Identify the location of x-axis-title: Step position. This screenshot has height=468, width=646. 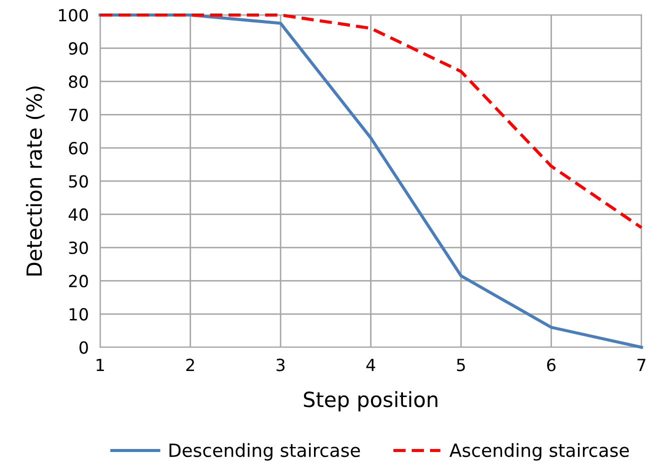
(371, 401).